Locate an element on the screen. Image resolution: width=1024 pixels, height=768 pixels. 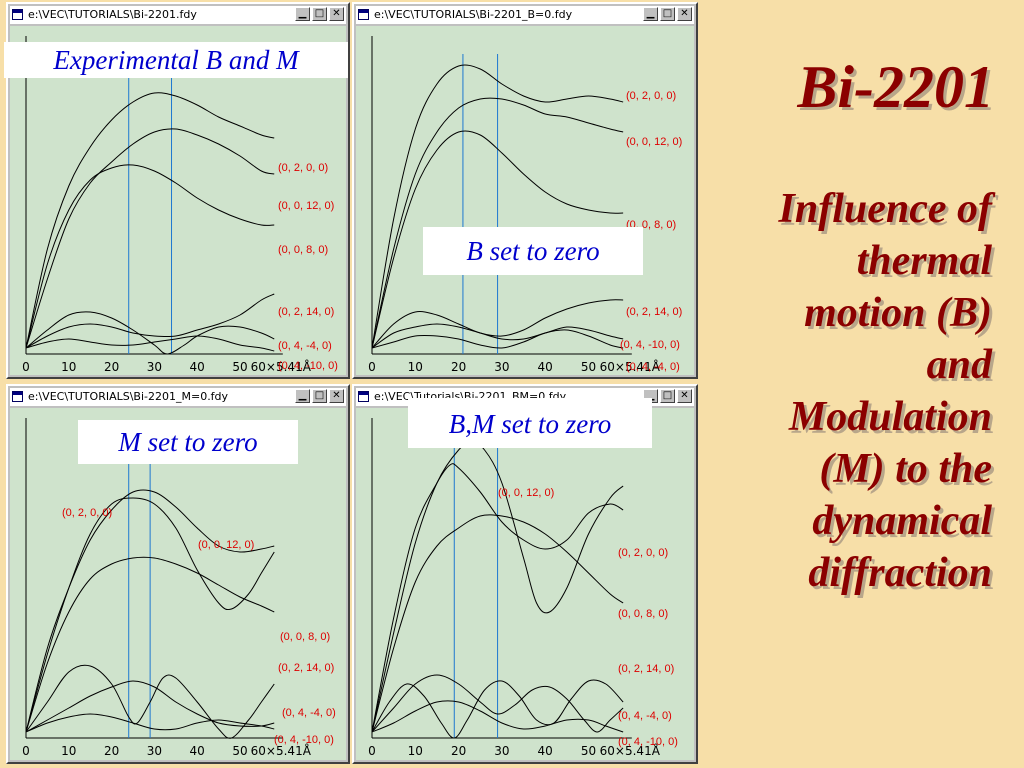
subtitle-line: thermal is located at coordinates (924, 261).